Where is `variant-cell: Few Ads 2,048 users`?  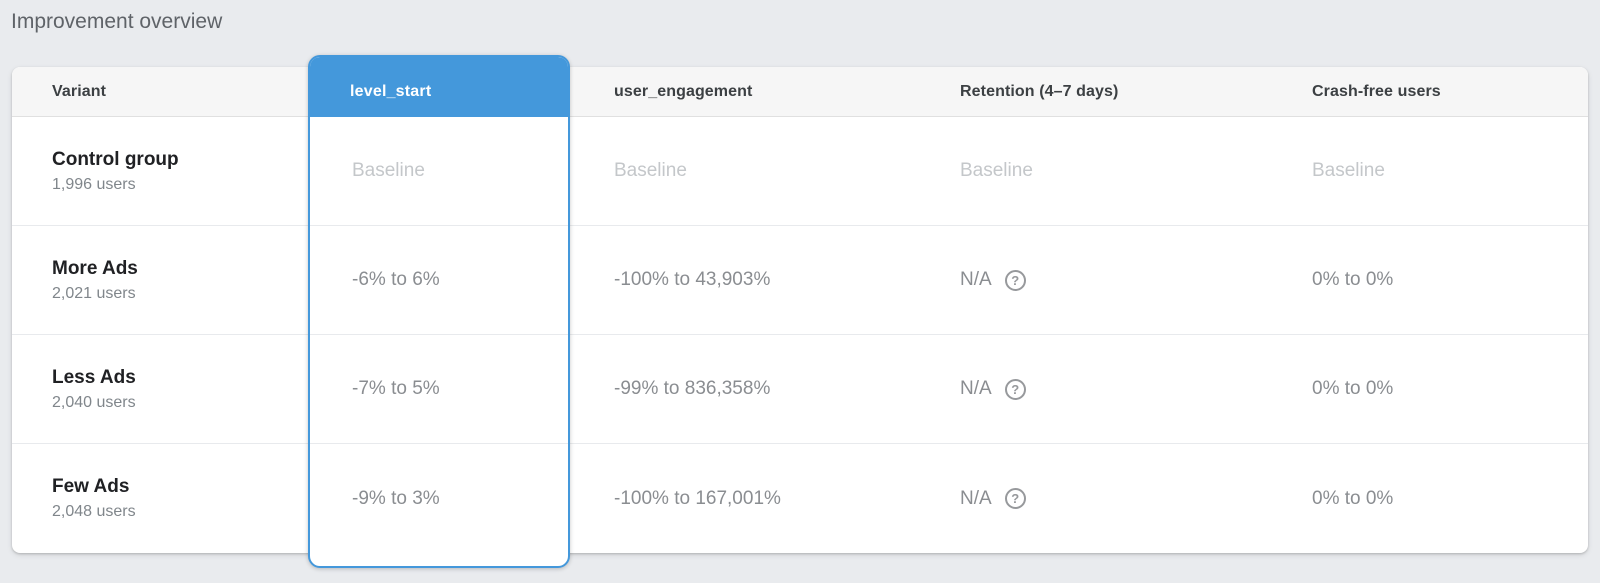
variant-cell: Few Ads 2,048 users is located at coordinates (160, 498).